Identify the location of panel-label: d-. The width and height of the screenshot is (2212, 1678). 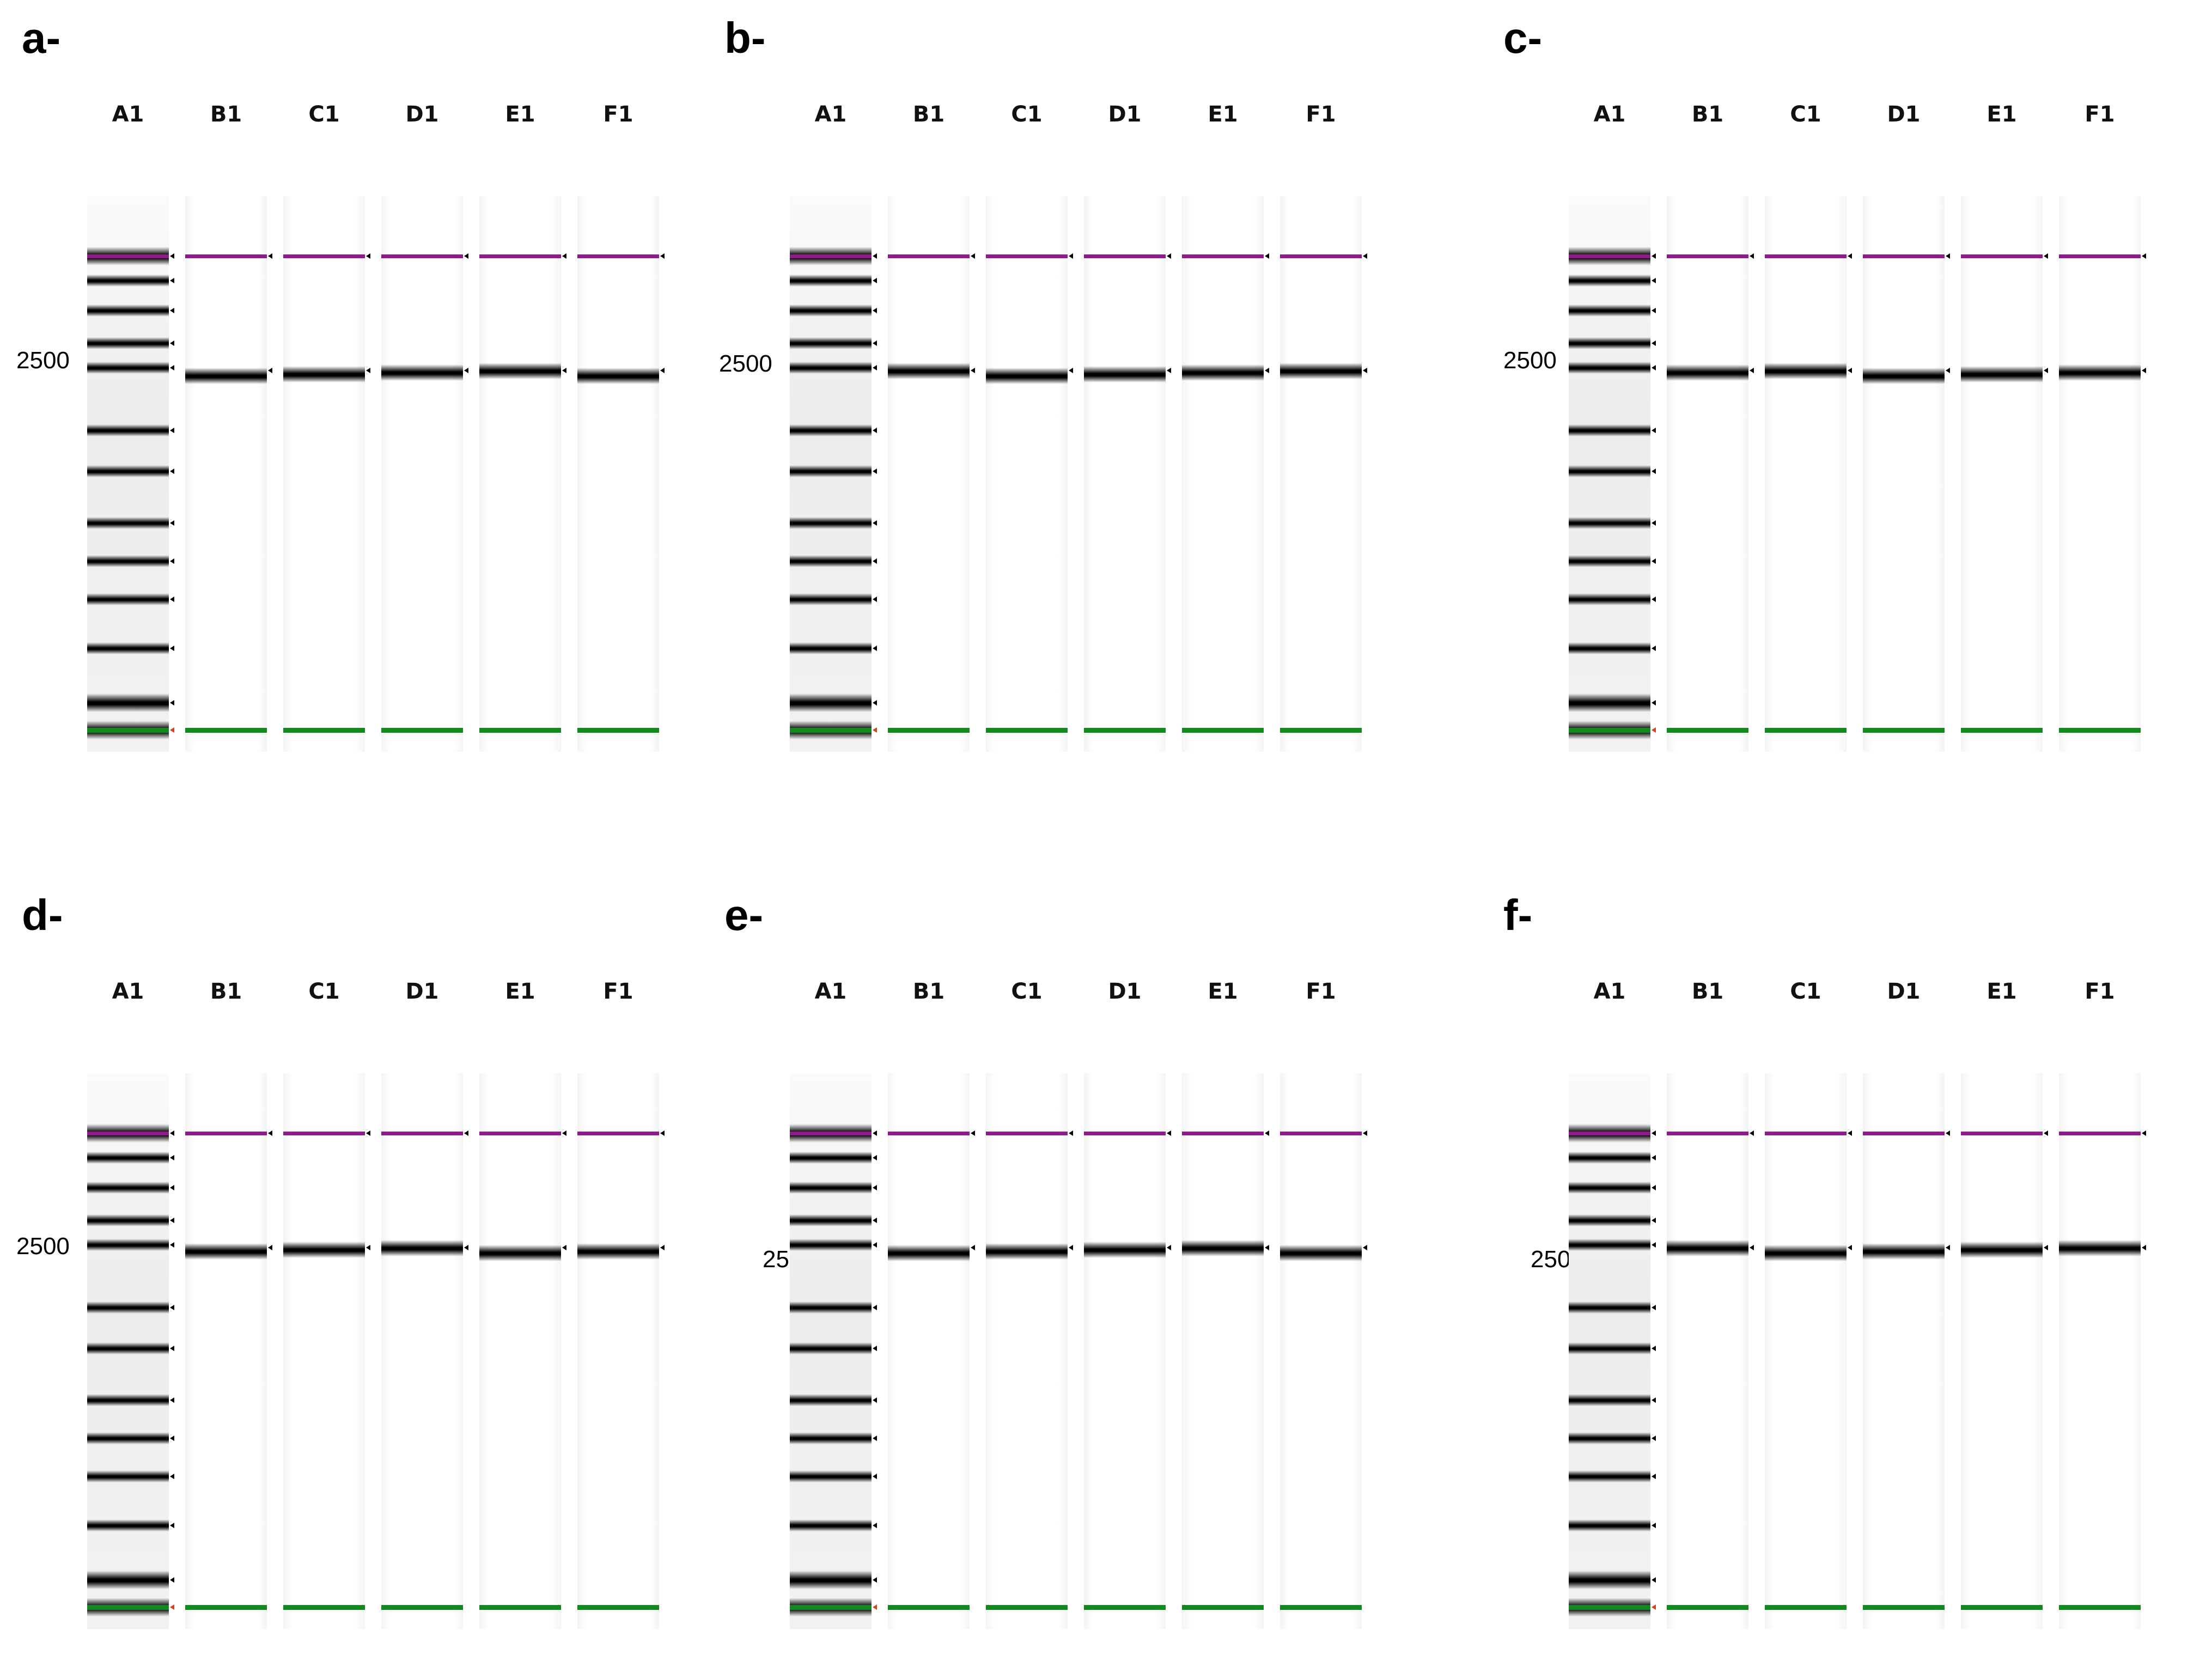
(42, 915).